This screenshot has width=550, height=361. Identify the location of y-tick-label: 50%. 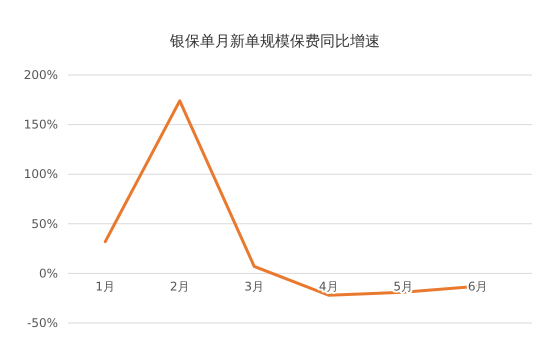
(44, 223).